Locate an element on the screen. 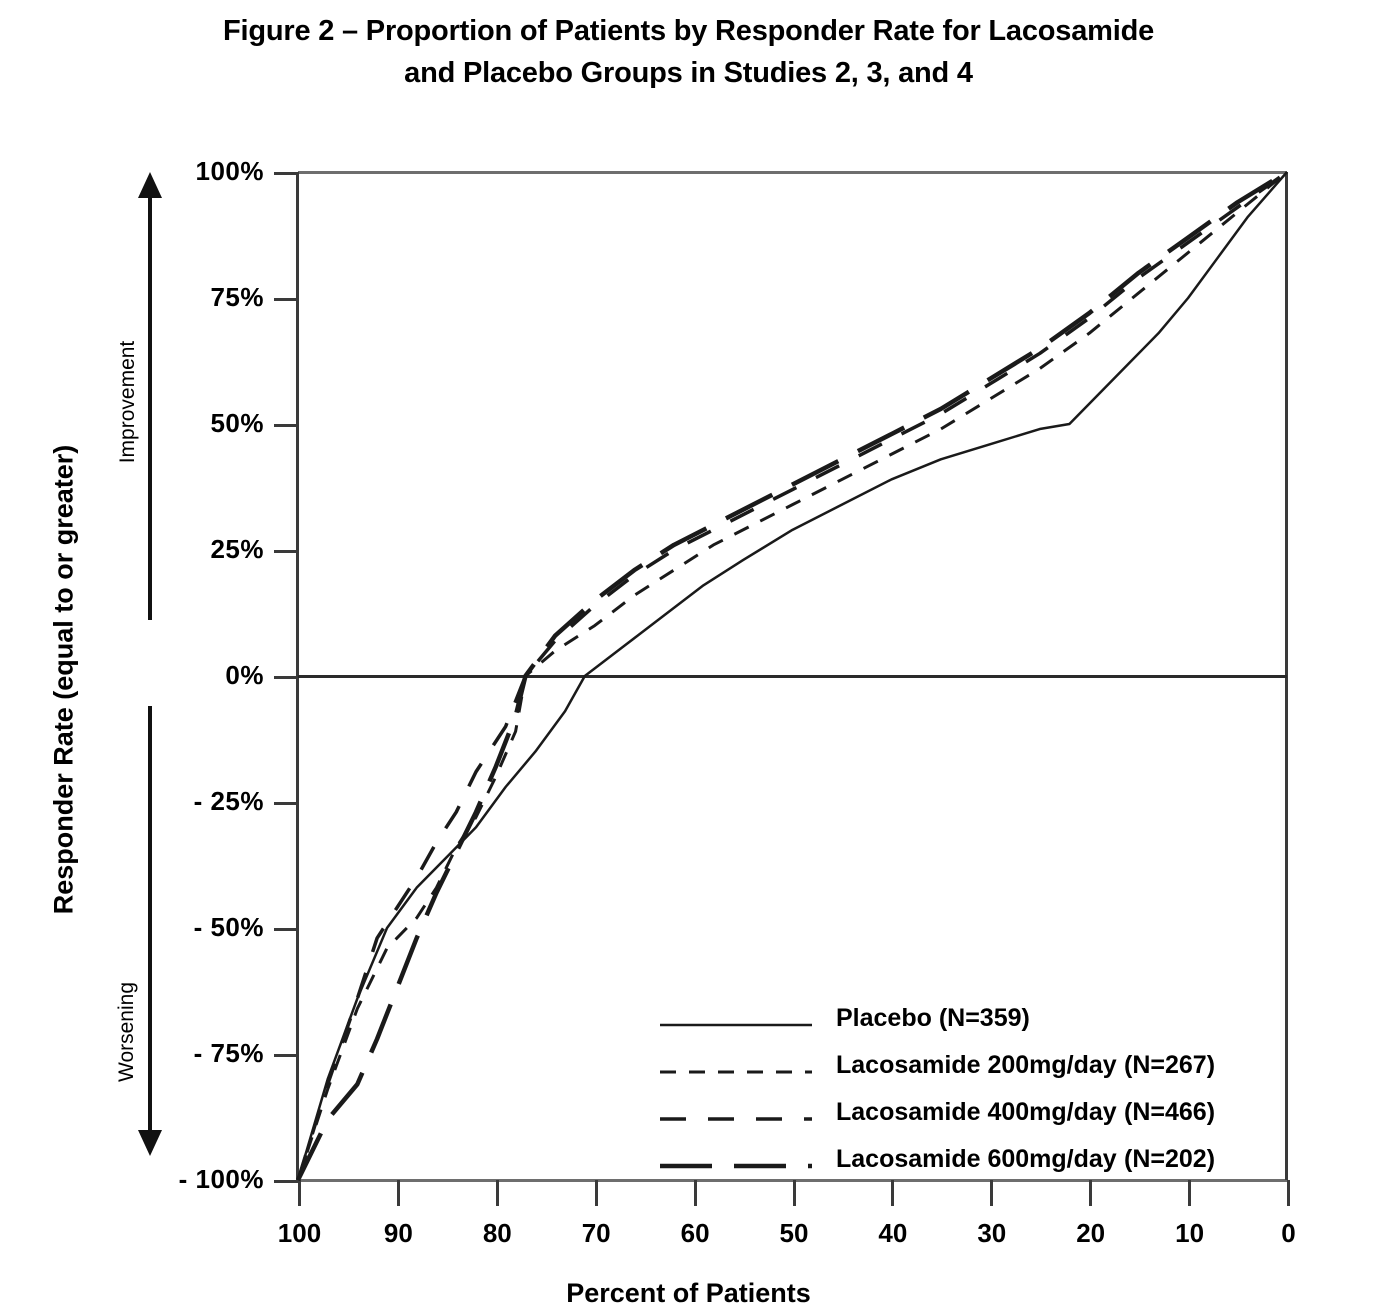 The height and width of the screenshot is (1316, 1377). legend-label: Lacosamide 400mg/day (N=466) is located at coordinates (1025, 1112).